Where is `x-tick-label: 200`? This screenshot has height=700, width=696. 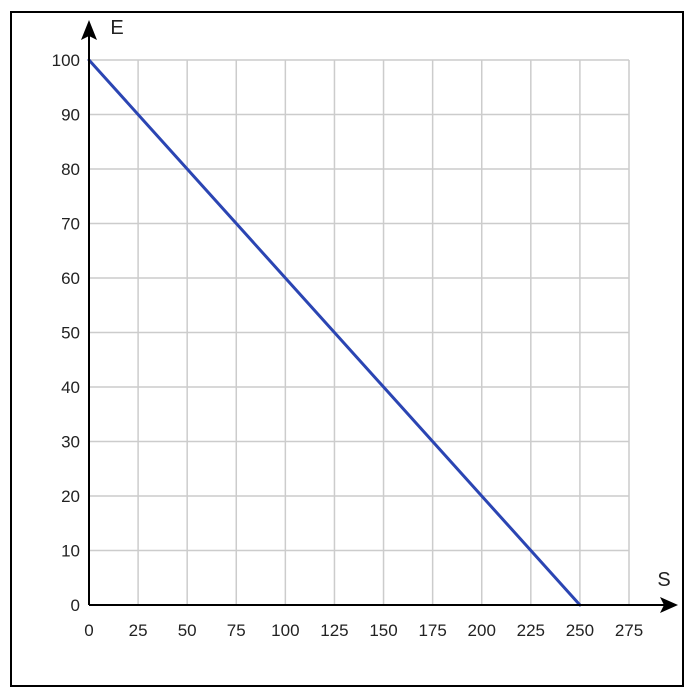
x-tick-label: 200 is located at coordinates (482, 630).